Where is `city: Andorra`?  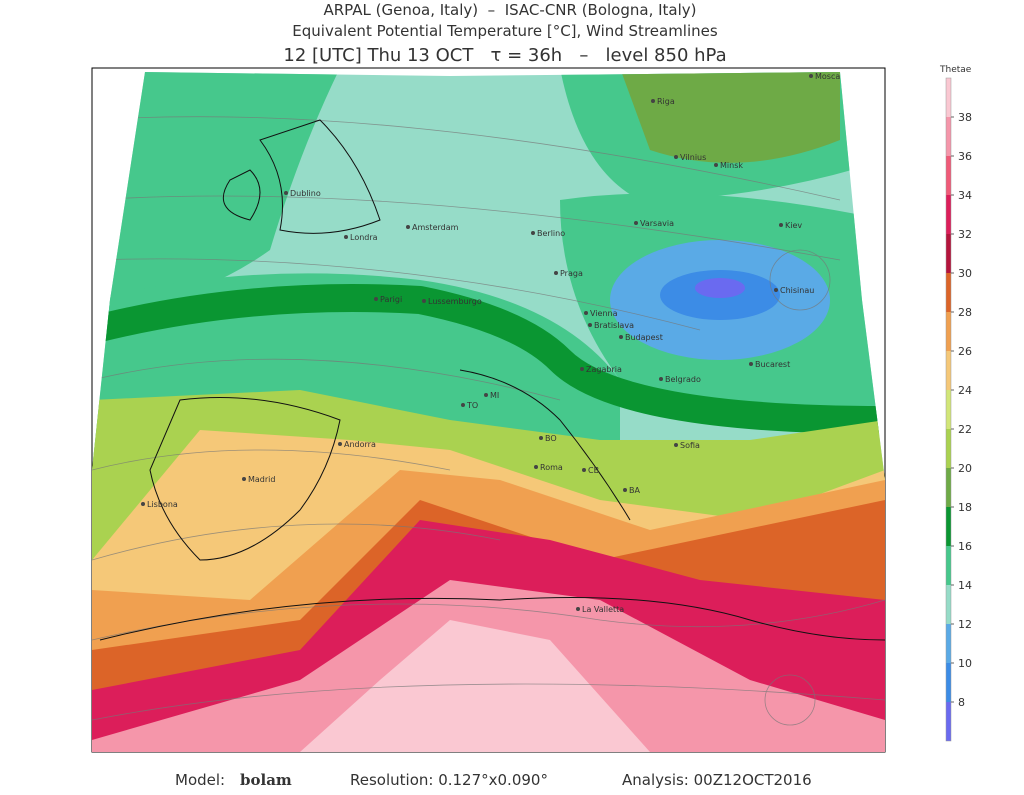 city: Andorra is located at coordinates (360, 444).